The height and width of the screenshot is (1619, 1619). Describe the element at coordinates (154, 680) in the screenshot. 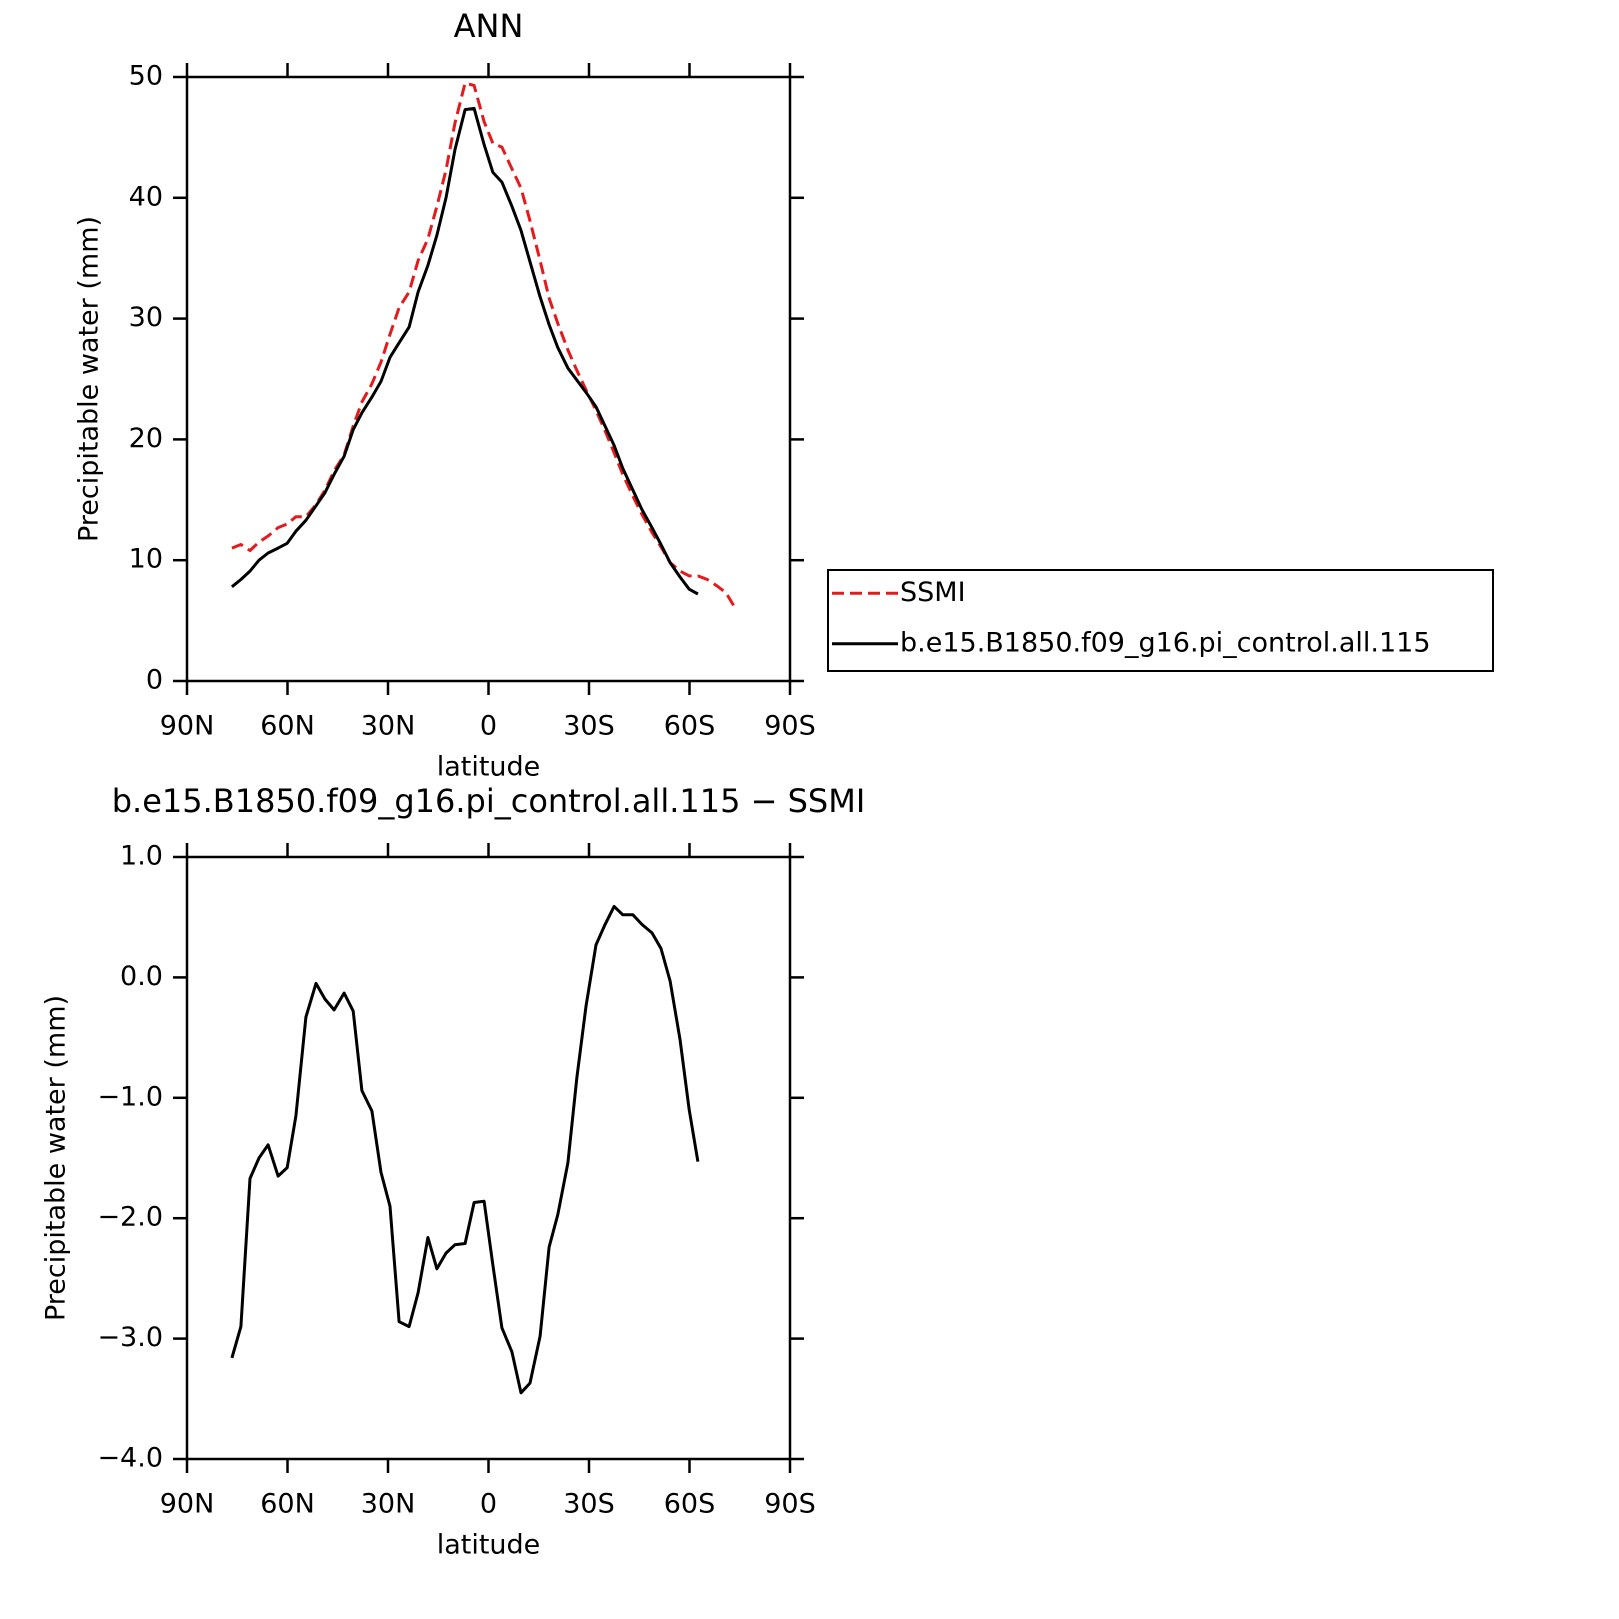

I see `y-tick-label: 0` at that location.